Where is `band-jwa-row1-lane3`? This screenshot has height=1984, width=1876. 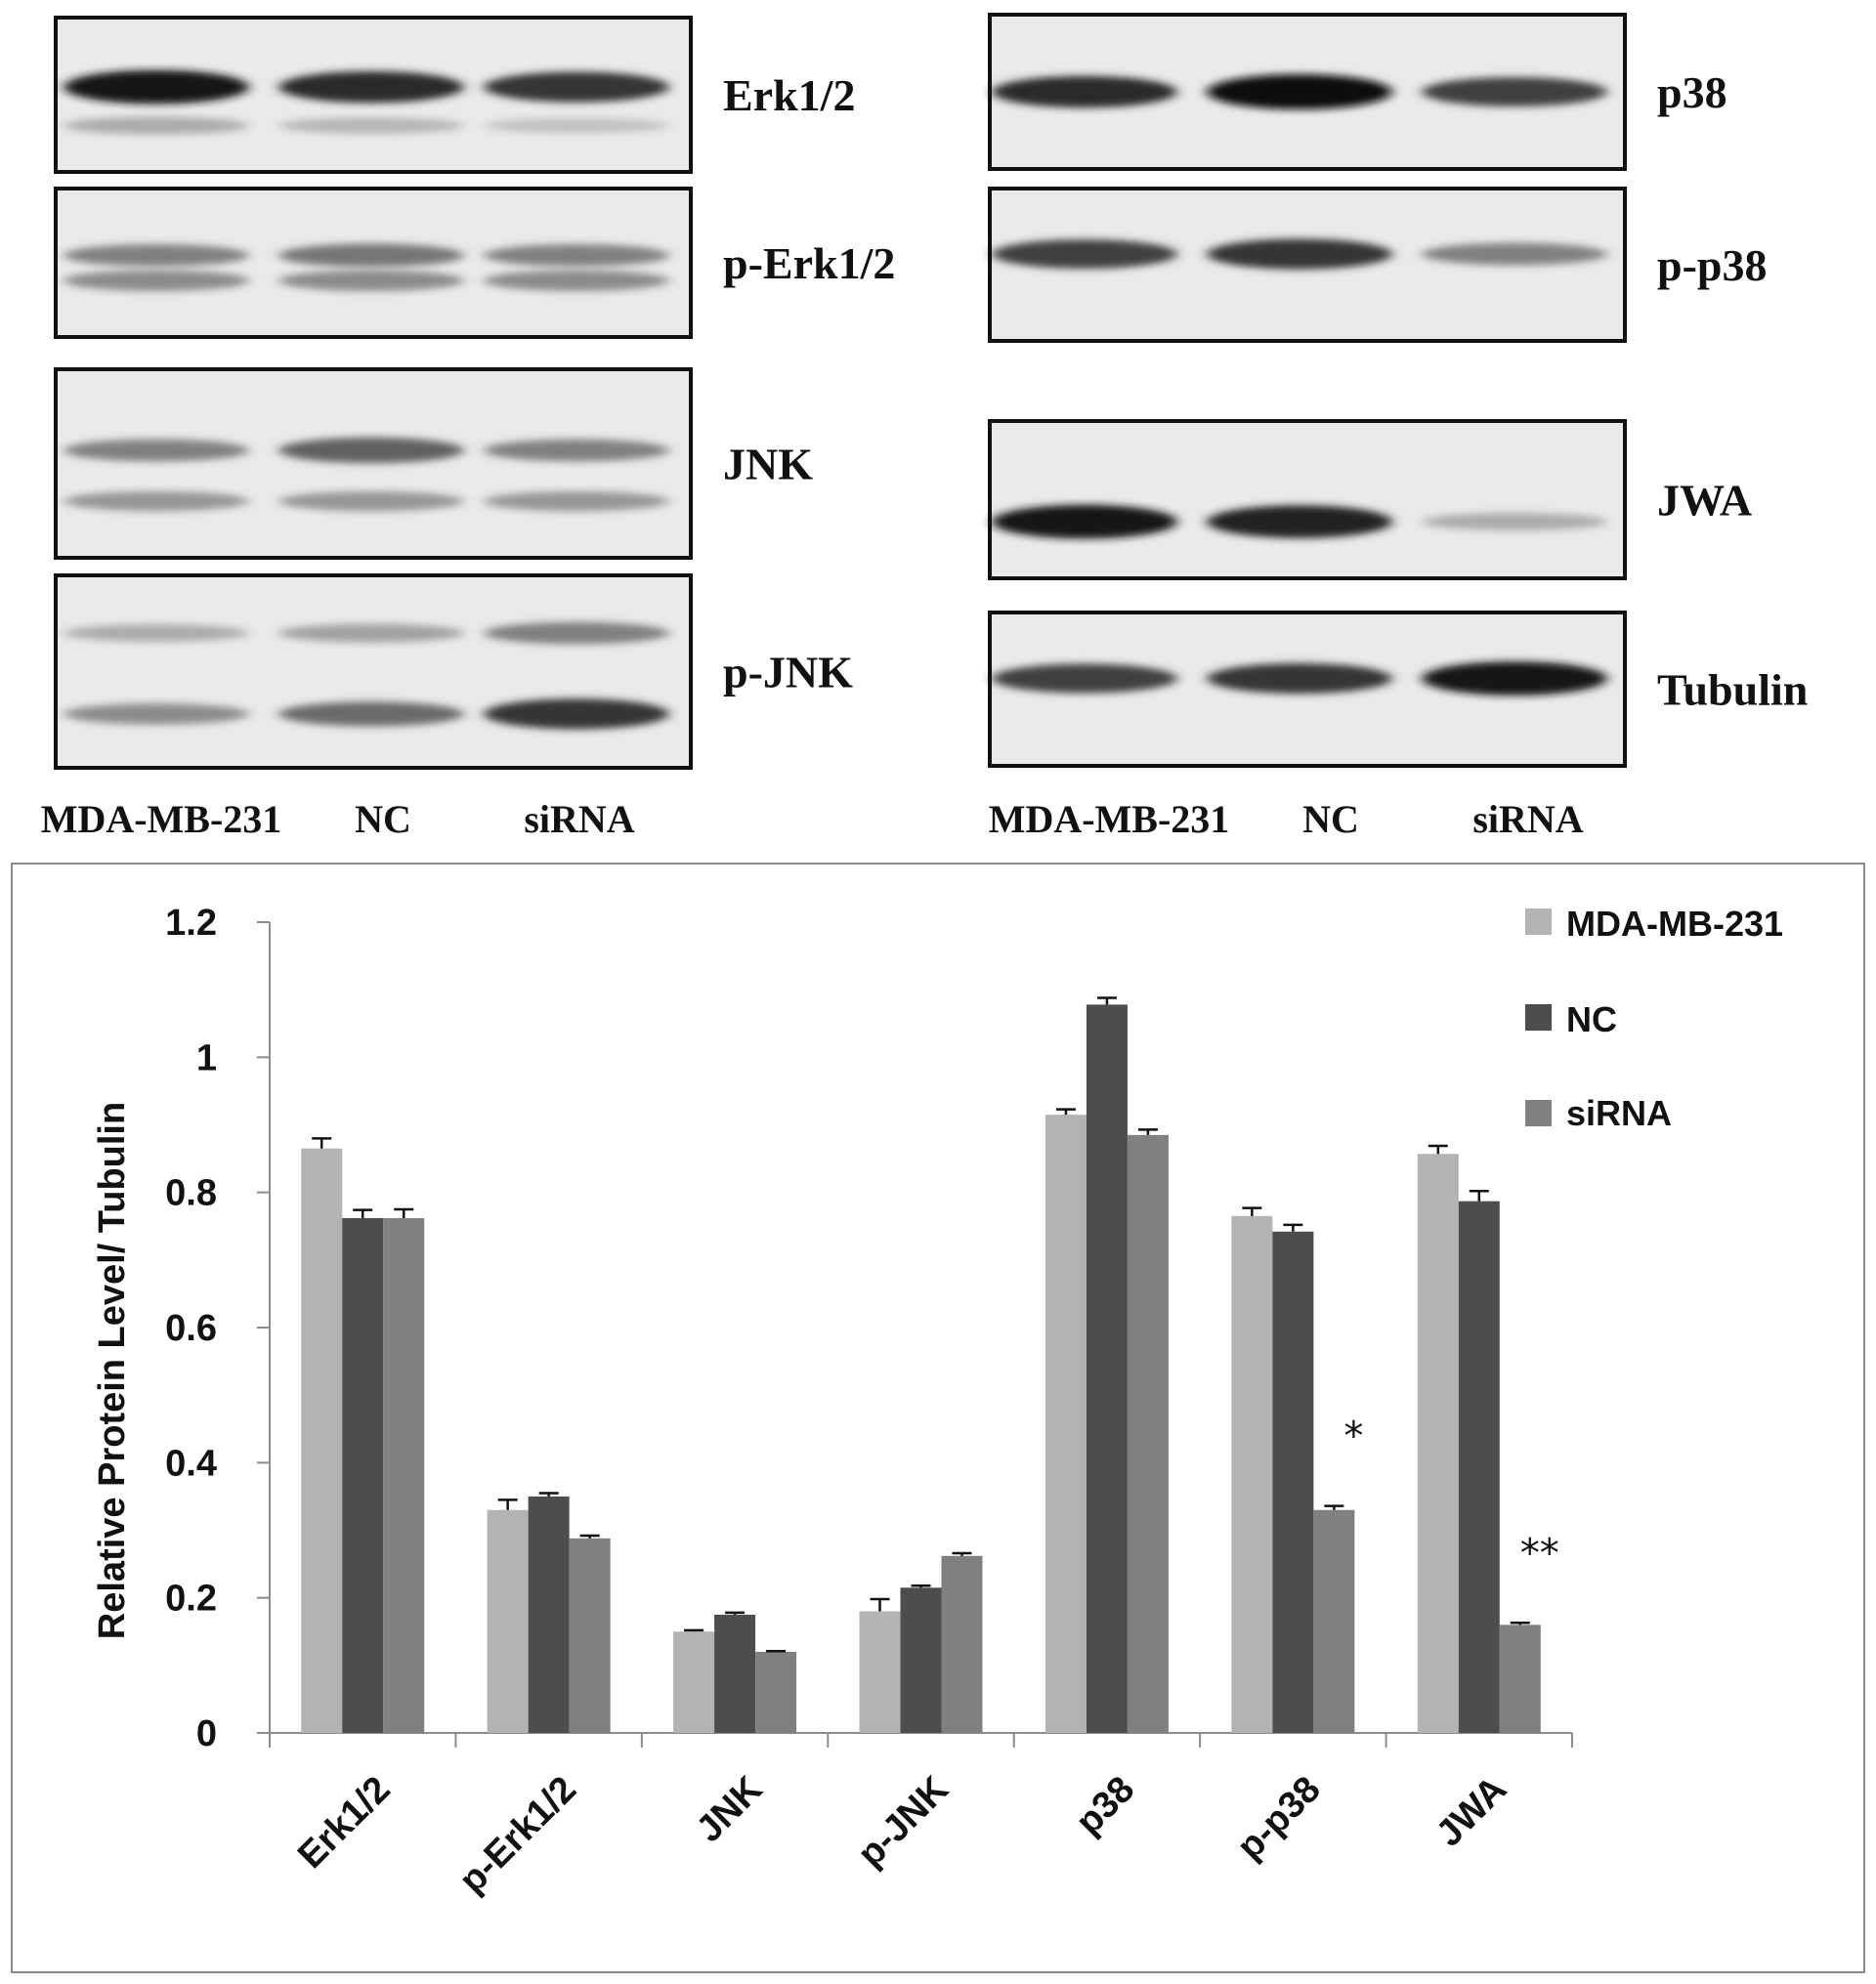
band-jwa-row1-lane3 is located at coordinates (1514, 522).